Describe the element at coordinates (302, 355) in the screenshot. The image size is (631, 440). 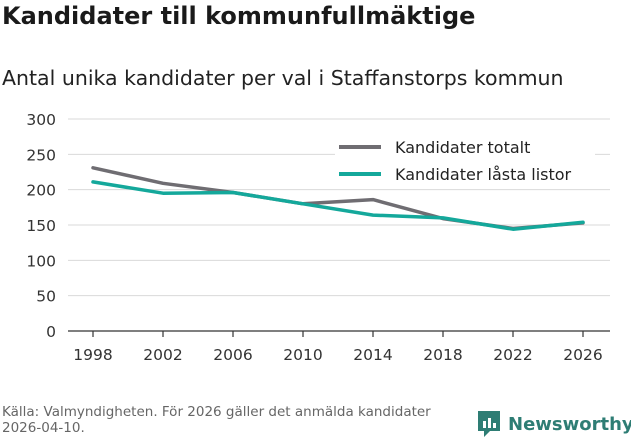
I see `x-tick-label: 2010` at that location.